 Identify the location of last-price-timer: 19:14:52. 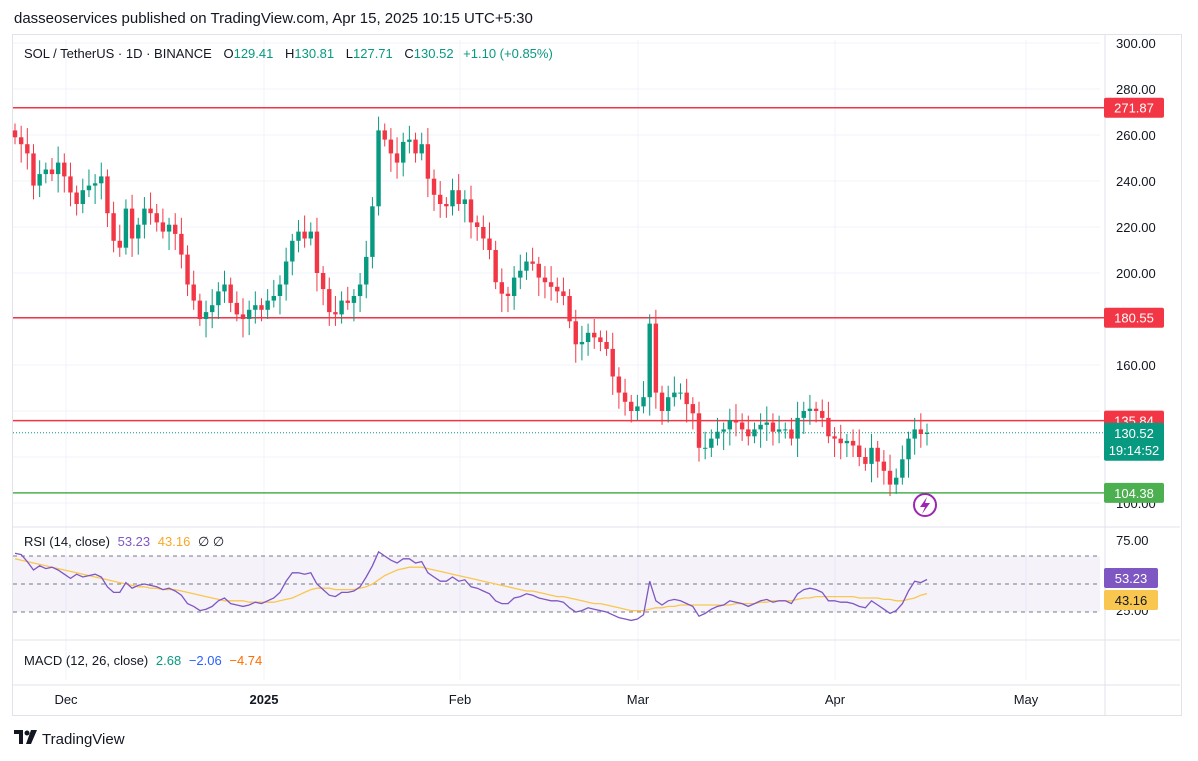
(1134, 450).